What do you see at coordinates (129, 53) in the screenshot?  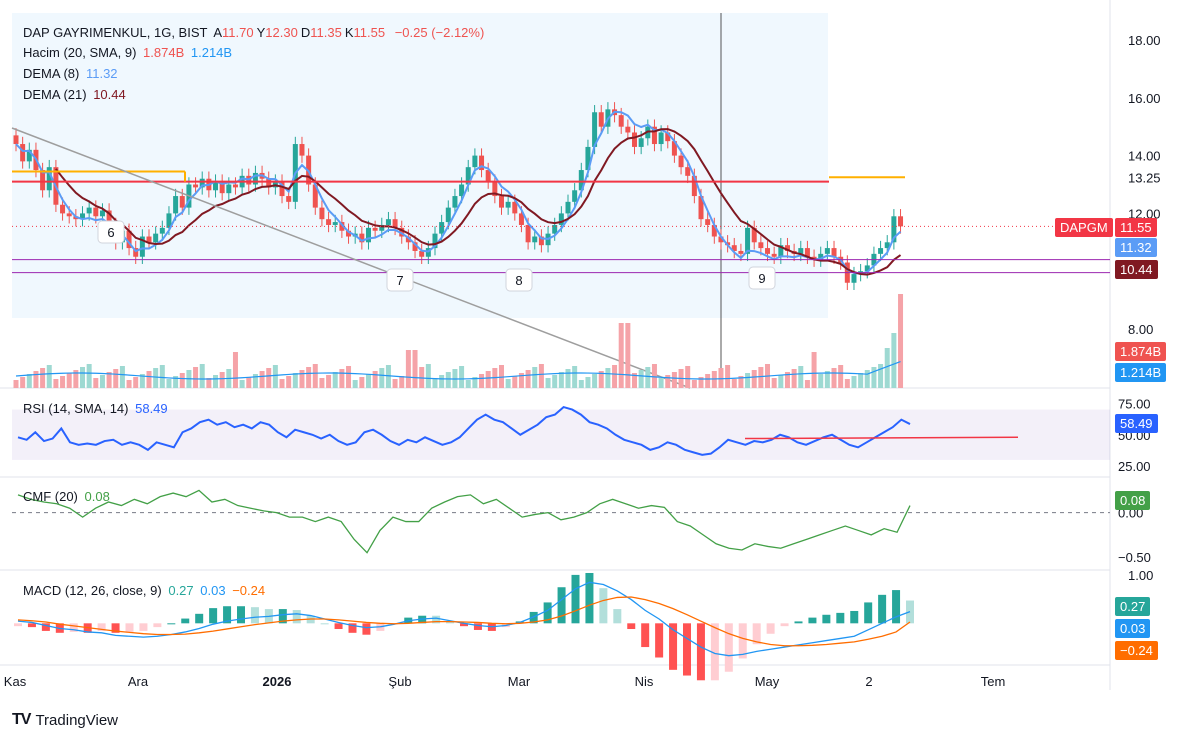 I see `volume-legend: Hacim (20, SMA, 9) 1.874B 1.214B` at bounding box center [129, 53].